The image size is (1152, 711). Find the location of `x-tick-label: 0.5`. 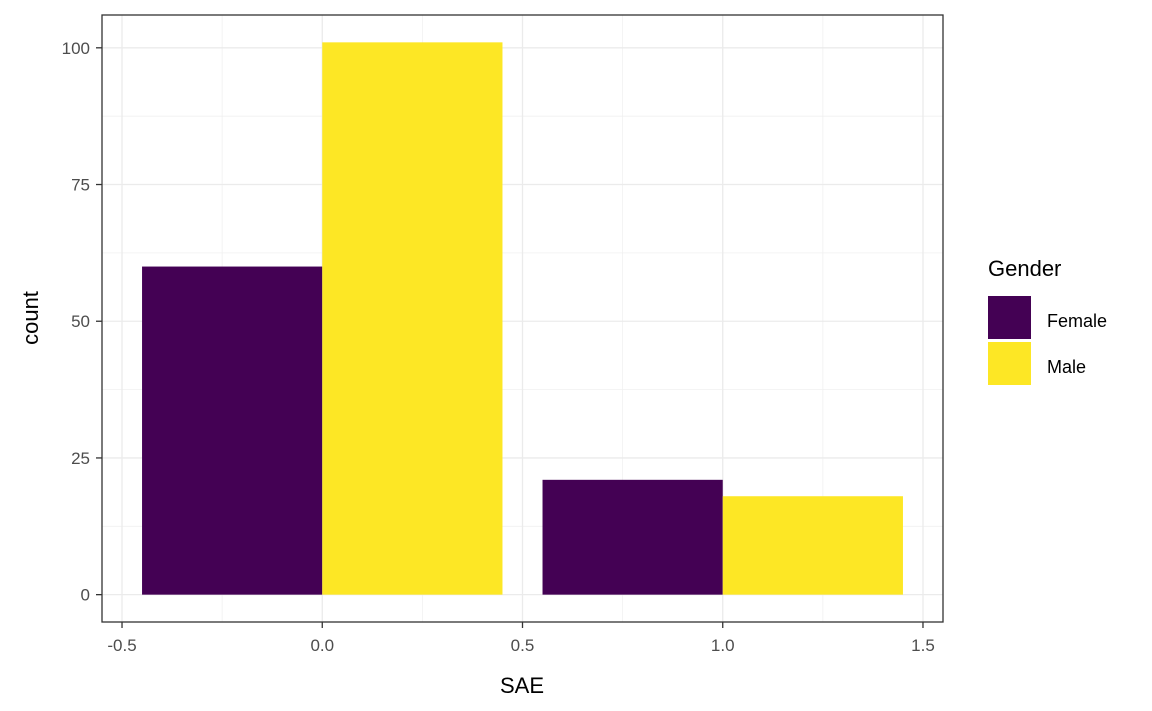

x-tick-label: 0.5 is located at coordinates (523, 645).